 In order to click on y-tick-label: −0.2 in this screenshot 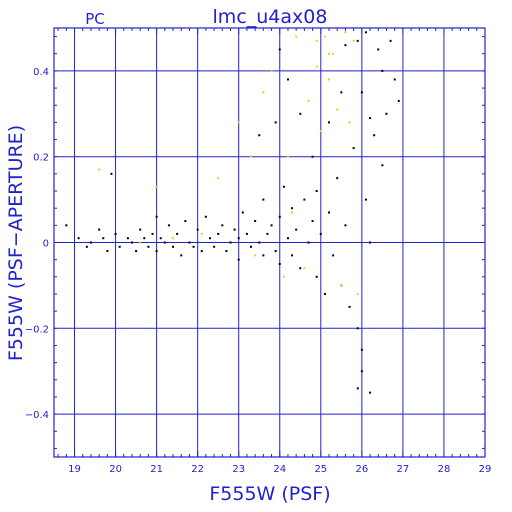, I will do `click(37, 329)`.